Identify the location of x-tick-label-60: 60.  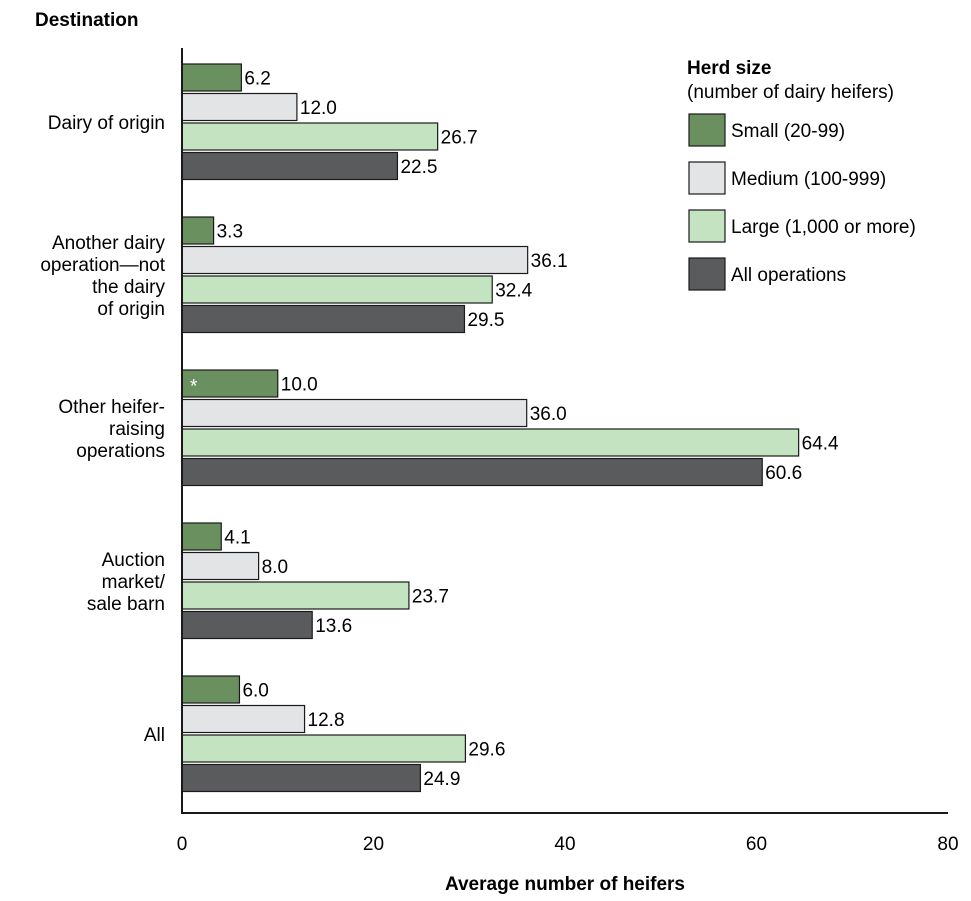
(756, 844).